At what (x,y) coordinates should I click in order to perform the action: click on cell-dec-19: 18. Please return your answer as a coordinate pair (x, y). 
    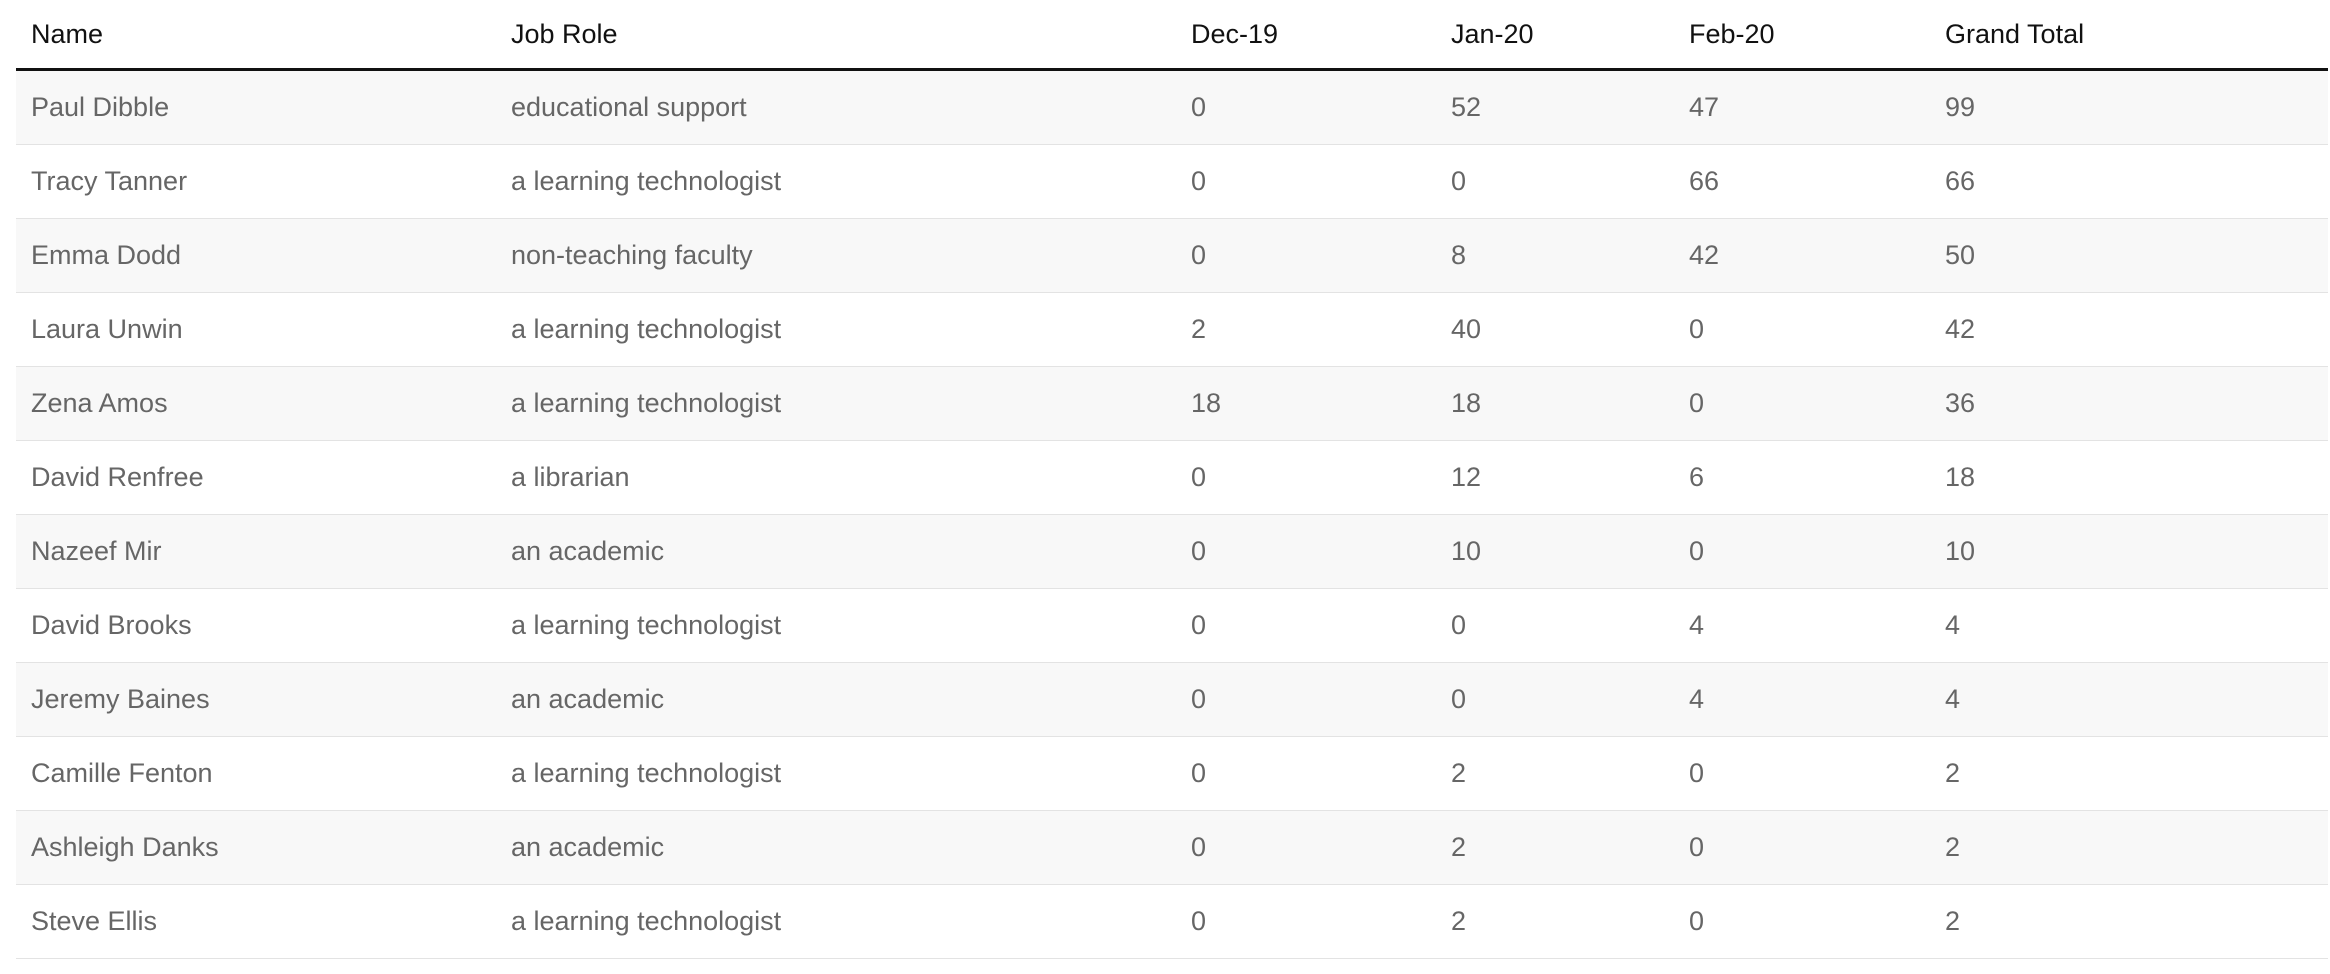
    Looking at the image, I should click on (1306, 403).